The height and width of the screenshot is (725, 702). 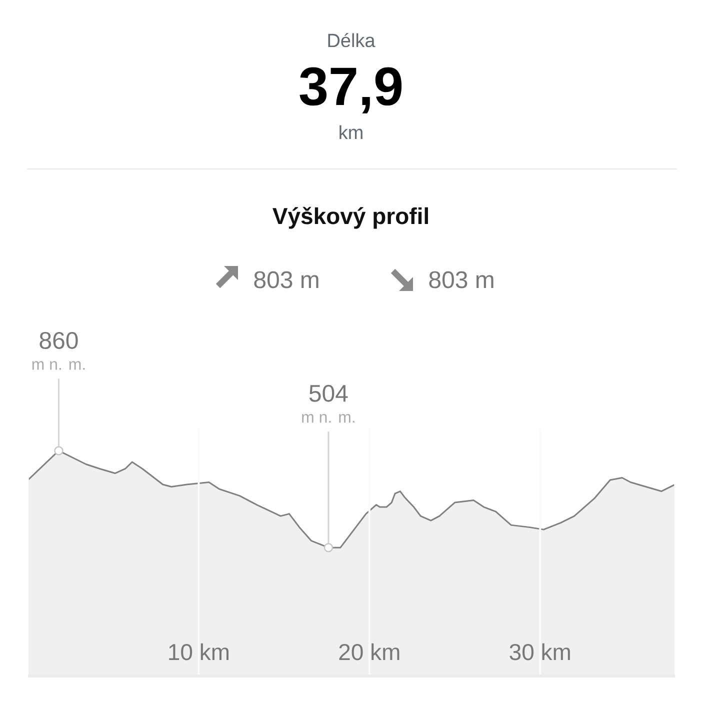 I want to click on text: Délka, so click(x=352, y=40).